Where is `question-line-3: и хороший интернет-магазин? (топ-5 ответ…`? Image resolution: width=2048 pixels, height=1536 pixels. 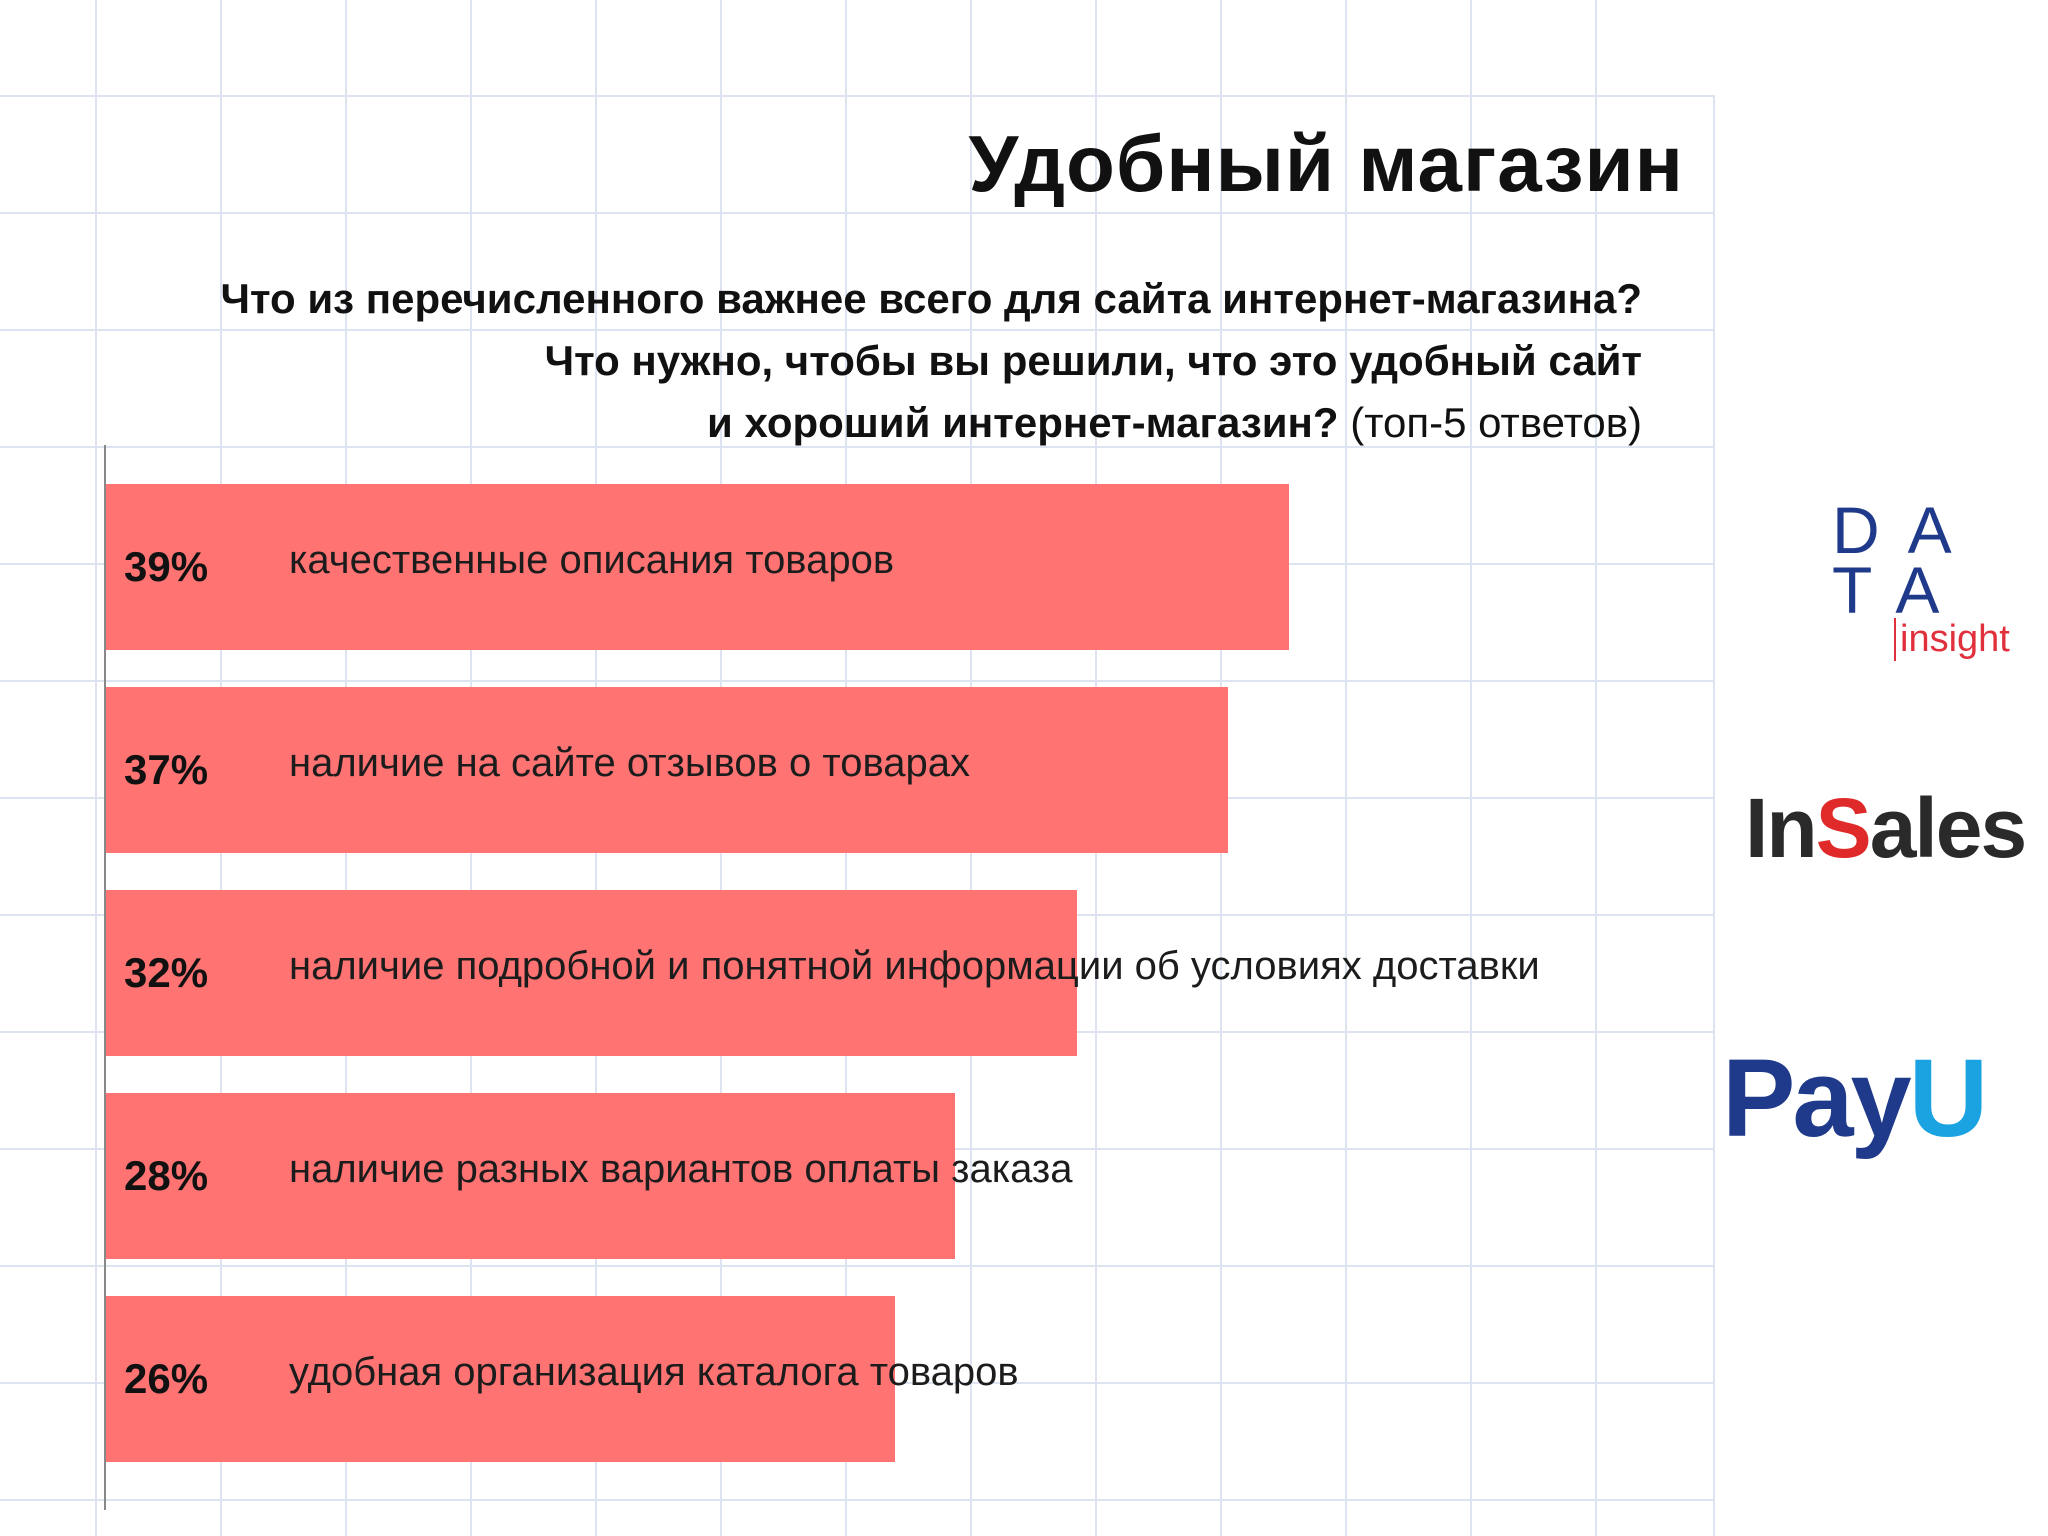 question-line-3: и хороший интернет-магазин? (топ-5 ответ… is located at coordinates (842, 423).